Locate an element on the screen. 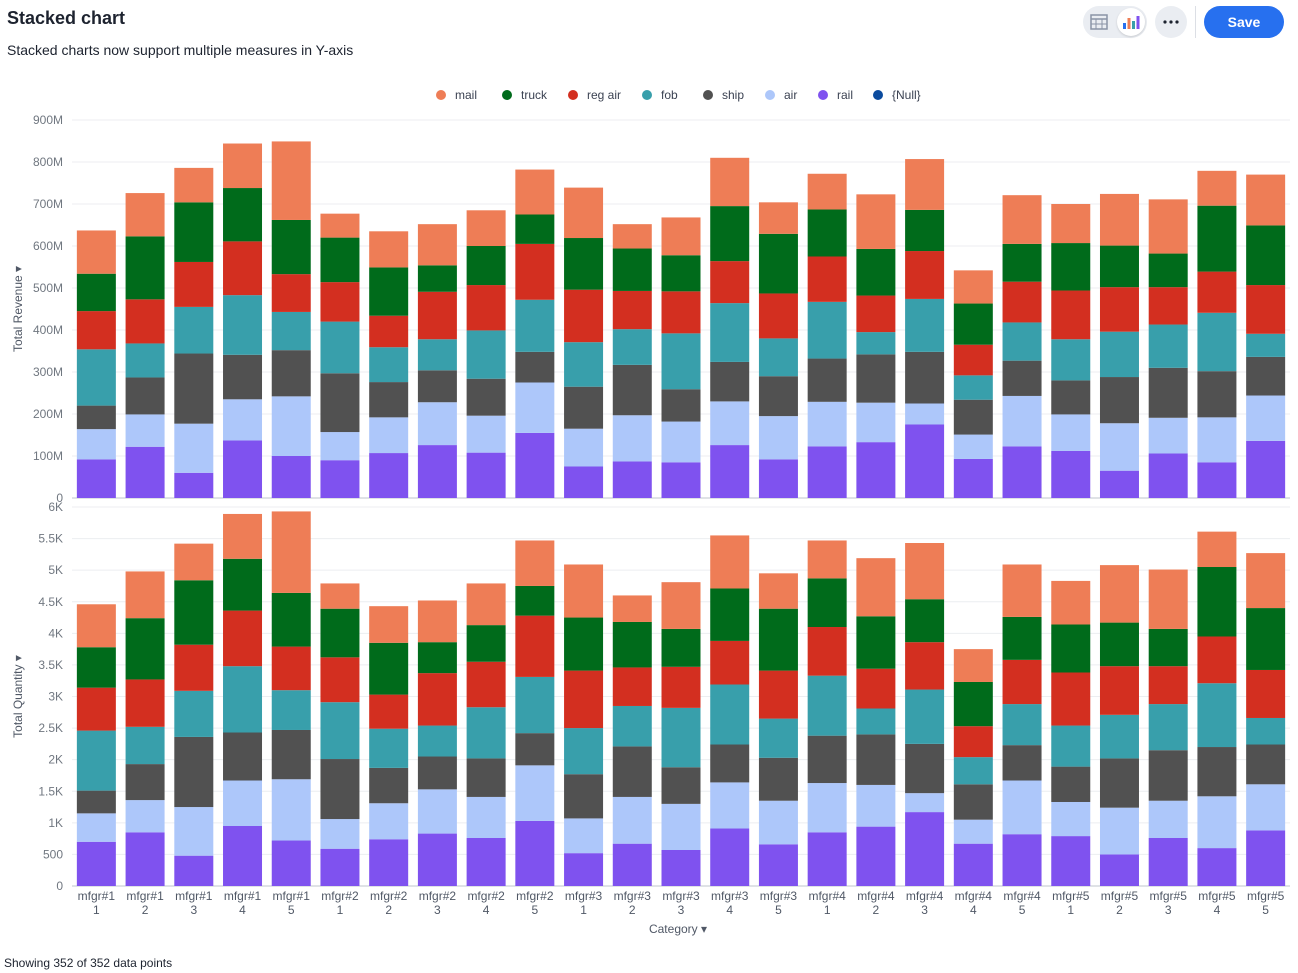 This screenshot has width=1298, height=973. legend-label-mail: mail is located at coordinates (466, 95).